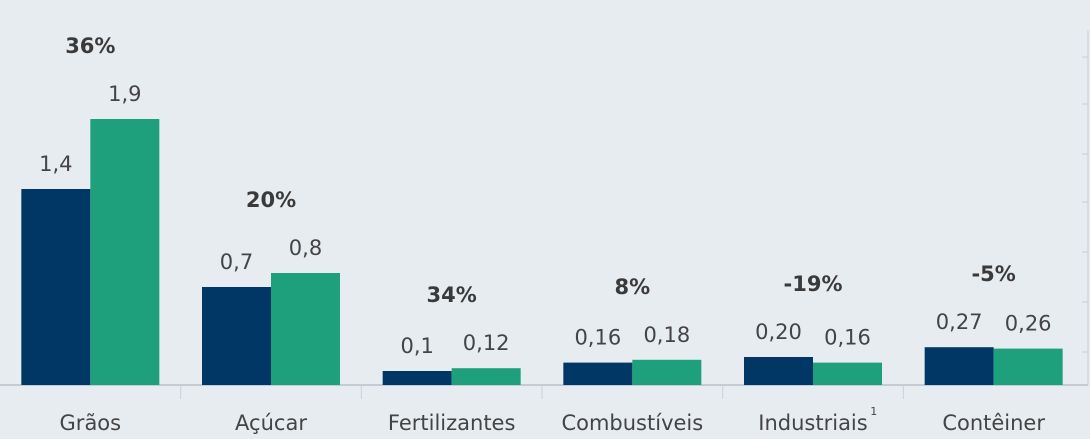  I want to click on annotation: -5%, so click(993, 274).